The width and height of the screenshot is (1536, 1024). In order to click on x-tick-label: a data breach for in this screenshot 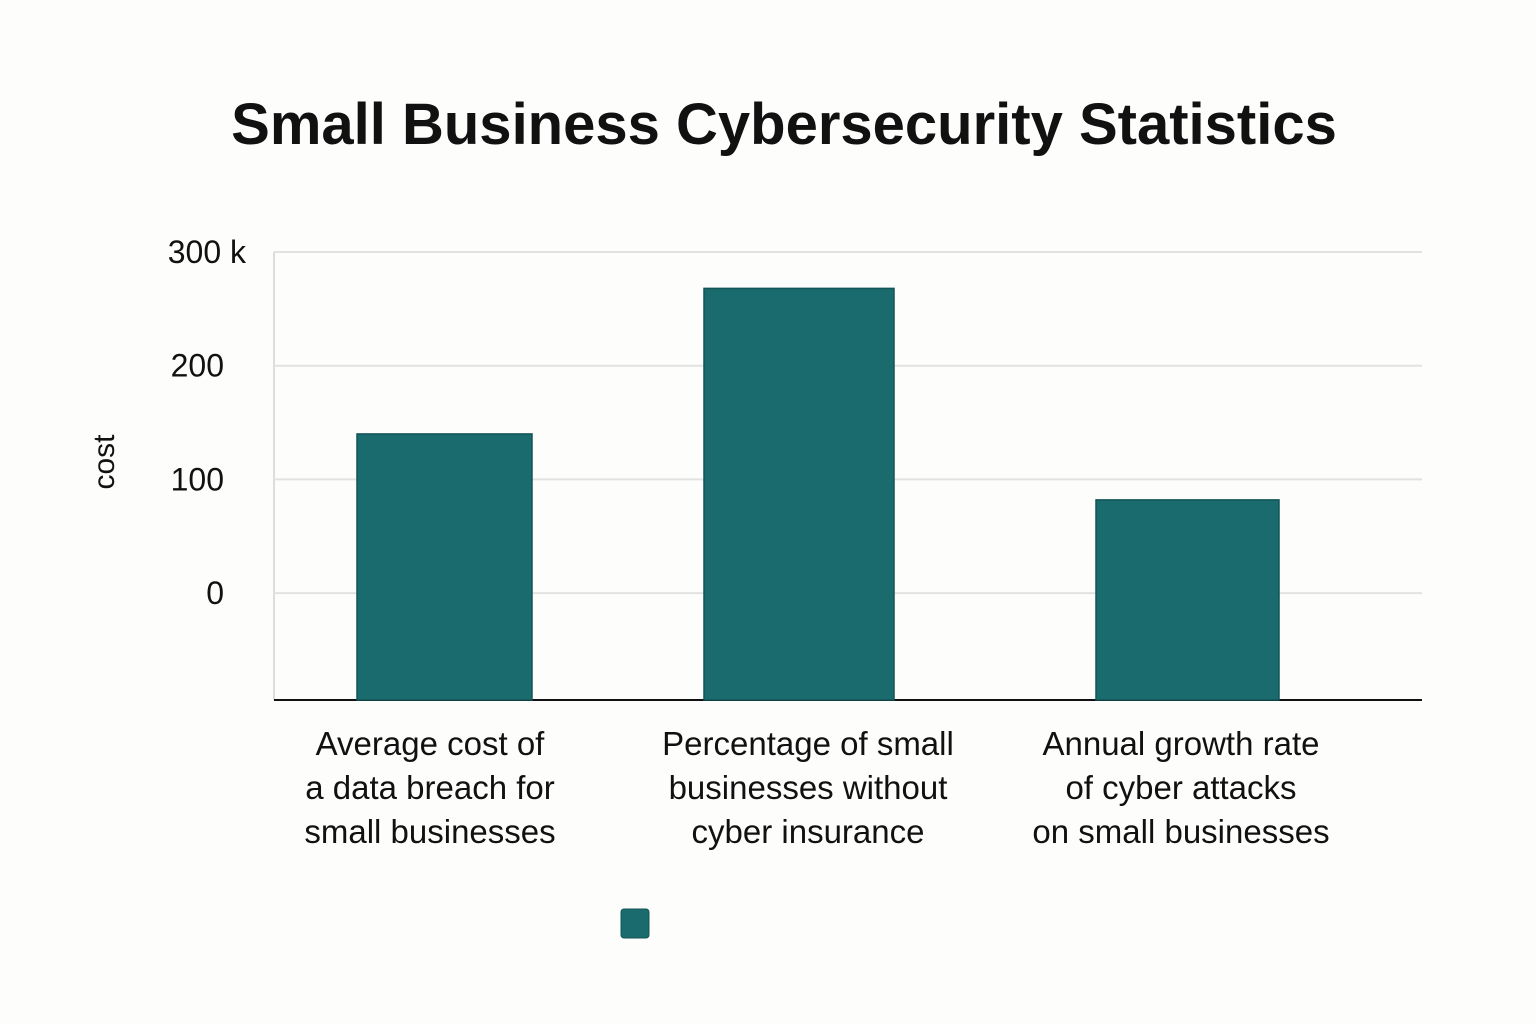, I will do `click(430, 787)`.